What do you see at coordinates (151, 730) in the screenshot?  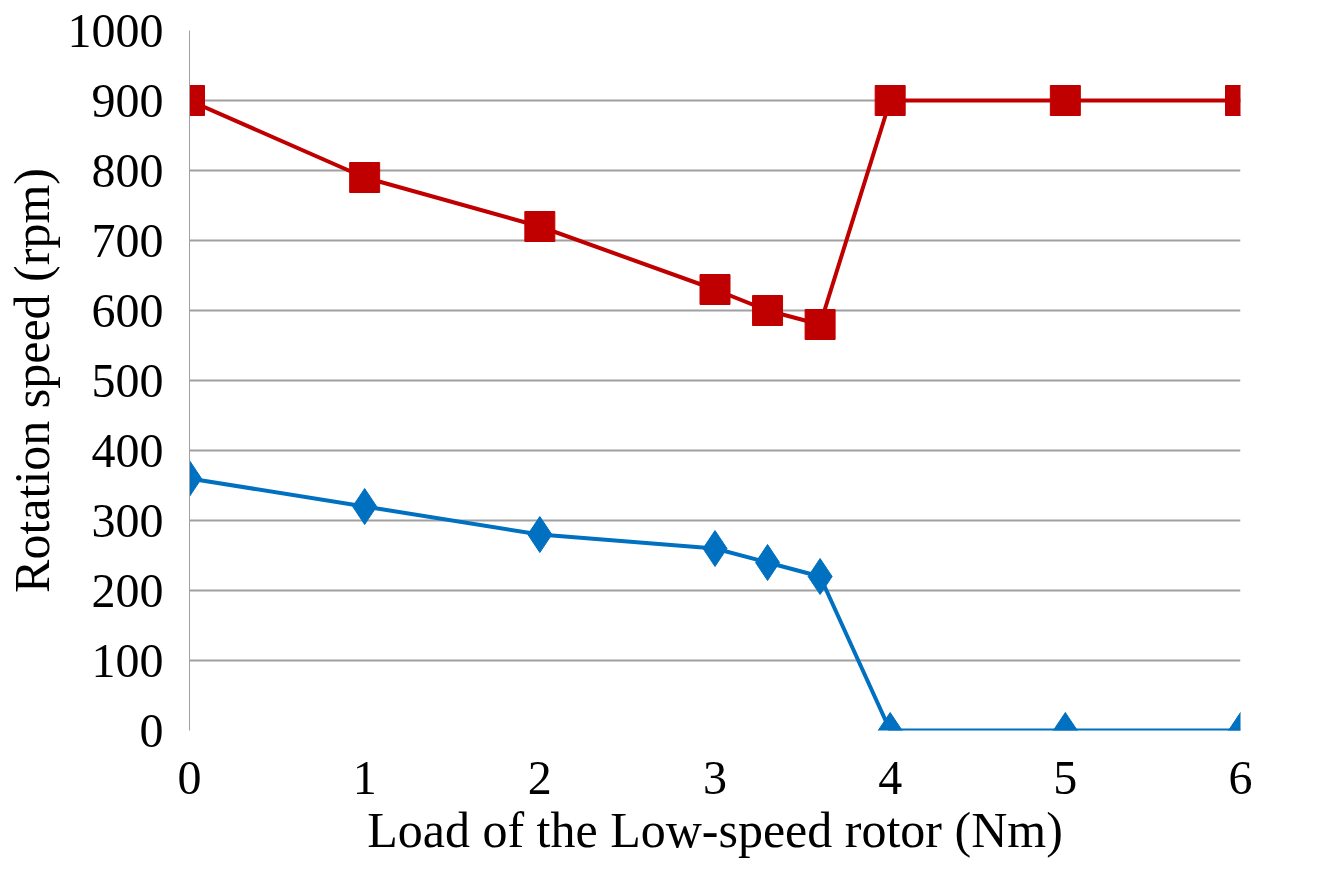 I see `y-tick-label: 0` at bounding box center [151, 730].